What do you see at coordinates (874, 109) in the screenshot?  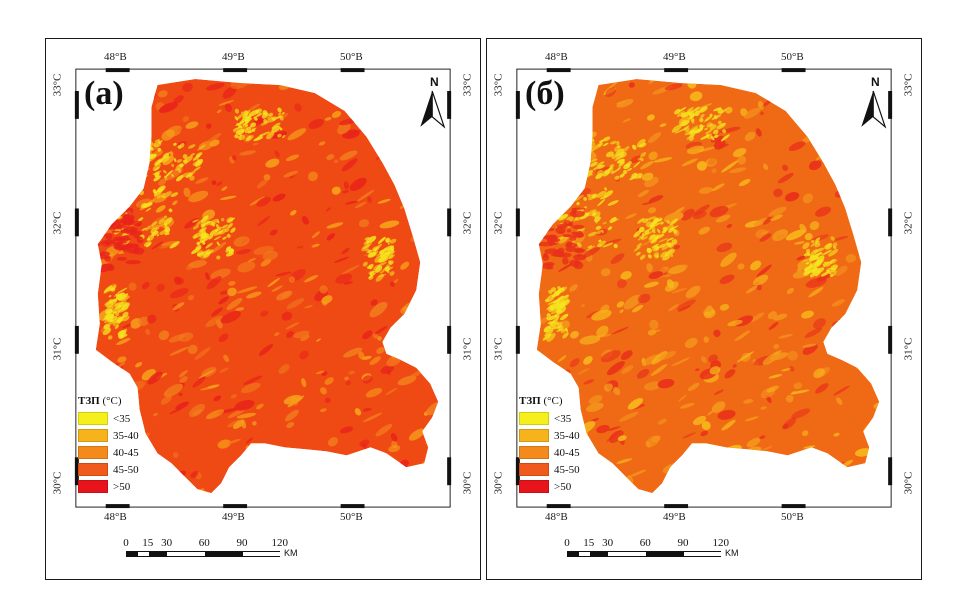 I see `north-arrow-icon` at bounding box center [874, 109].